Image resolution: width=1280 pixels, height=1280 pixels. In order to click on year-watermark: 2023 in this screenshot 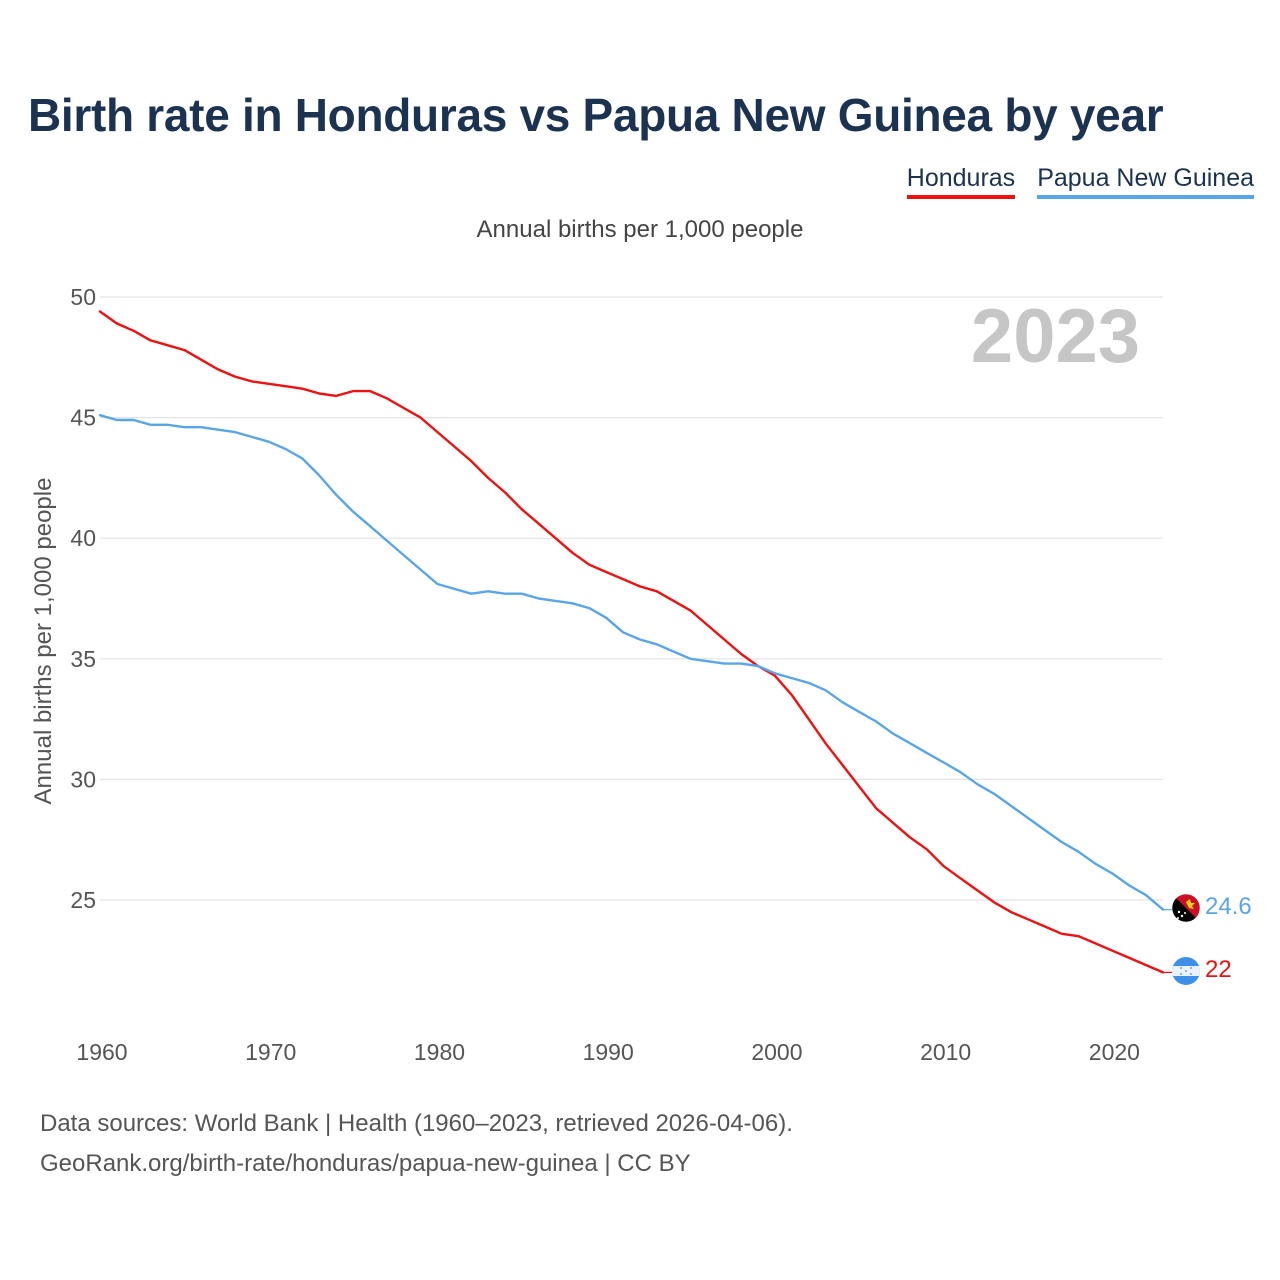, I will do `click(1055, 336)`.